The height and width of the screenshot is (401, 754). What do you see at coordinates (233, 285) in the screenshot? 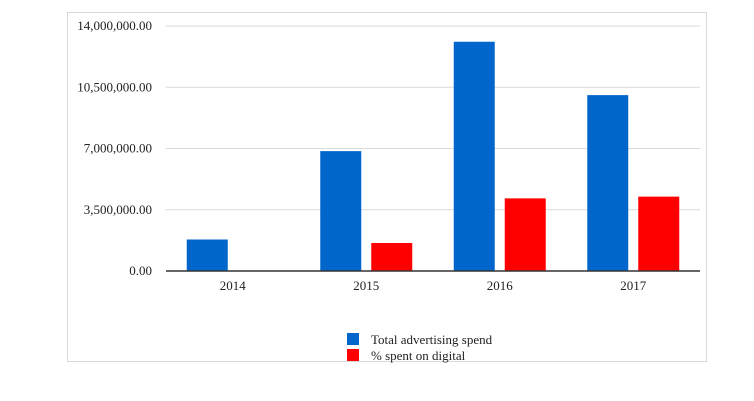
I see `x-tick-label: 2014` at bounding box center [233, 285].